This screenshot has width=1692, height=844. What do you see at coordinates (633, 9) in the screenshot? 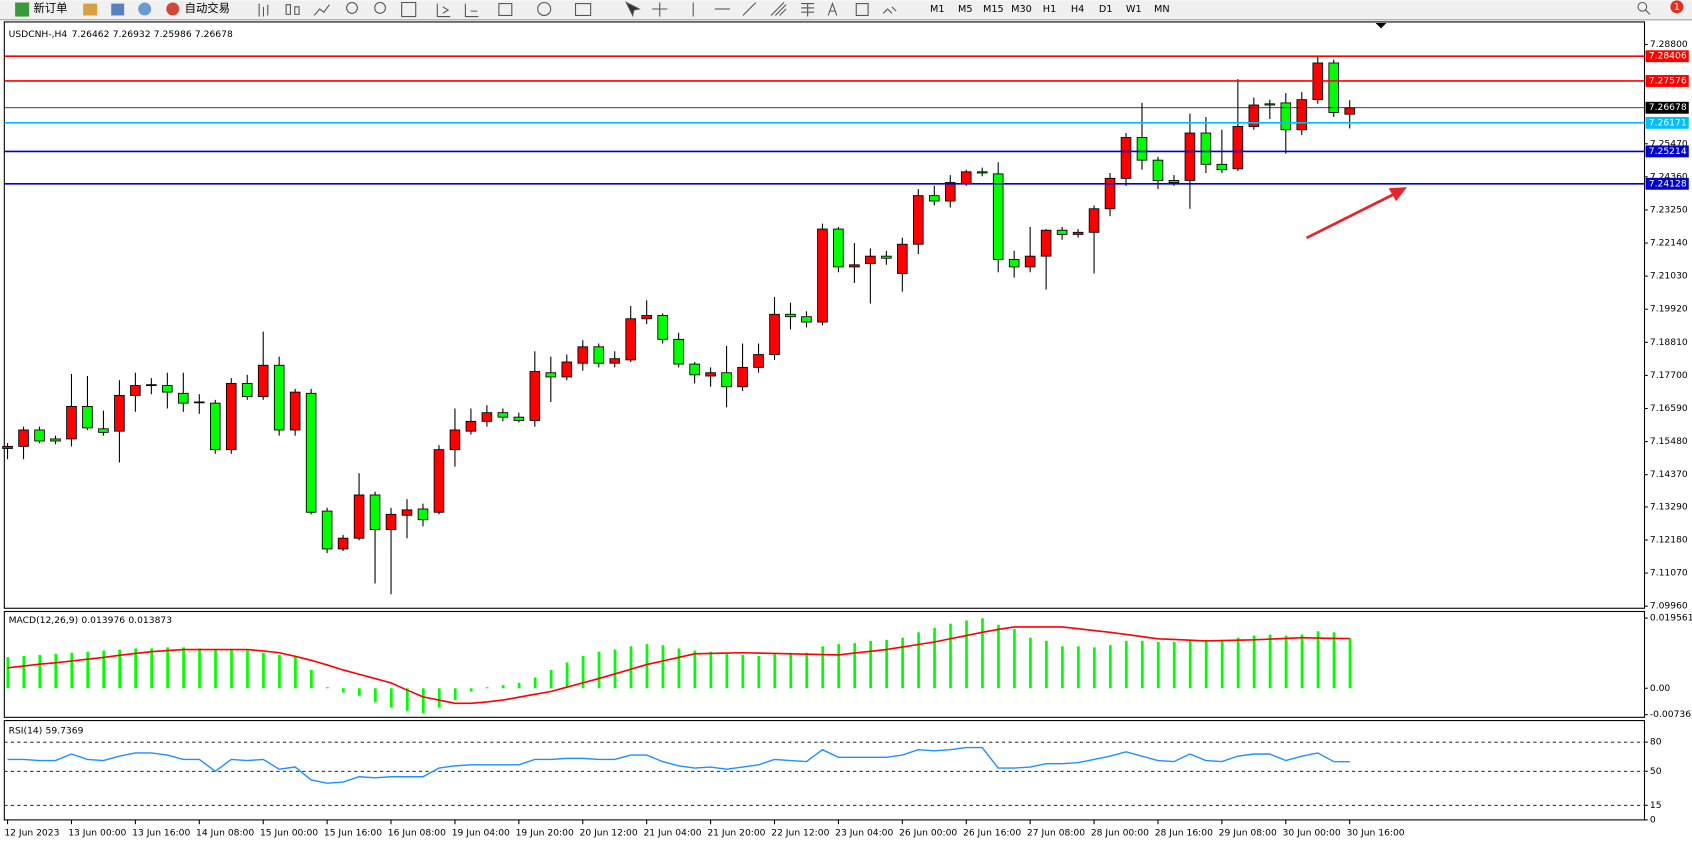
I see `cursor-icon` at bounding box center [633, 9].